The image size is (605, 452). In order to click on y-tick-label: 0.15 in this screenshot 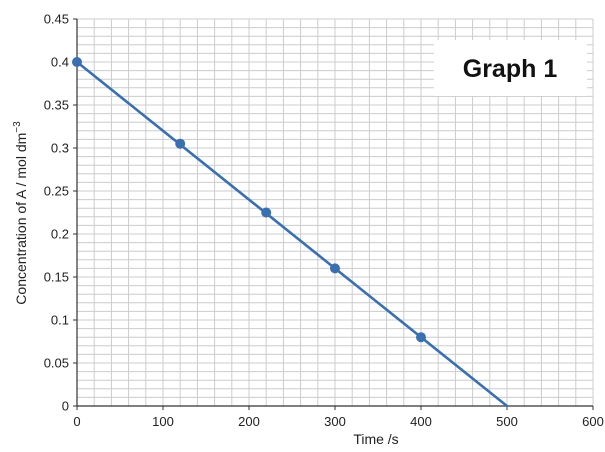, I will do `click(56, 277)`.